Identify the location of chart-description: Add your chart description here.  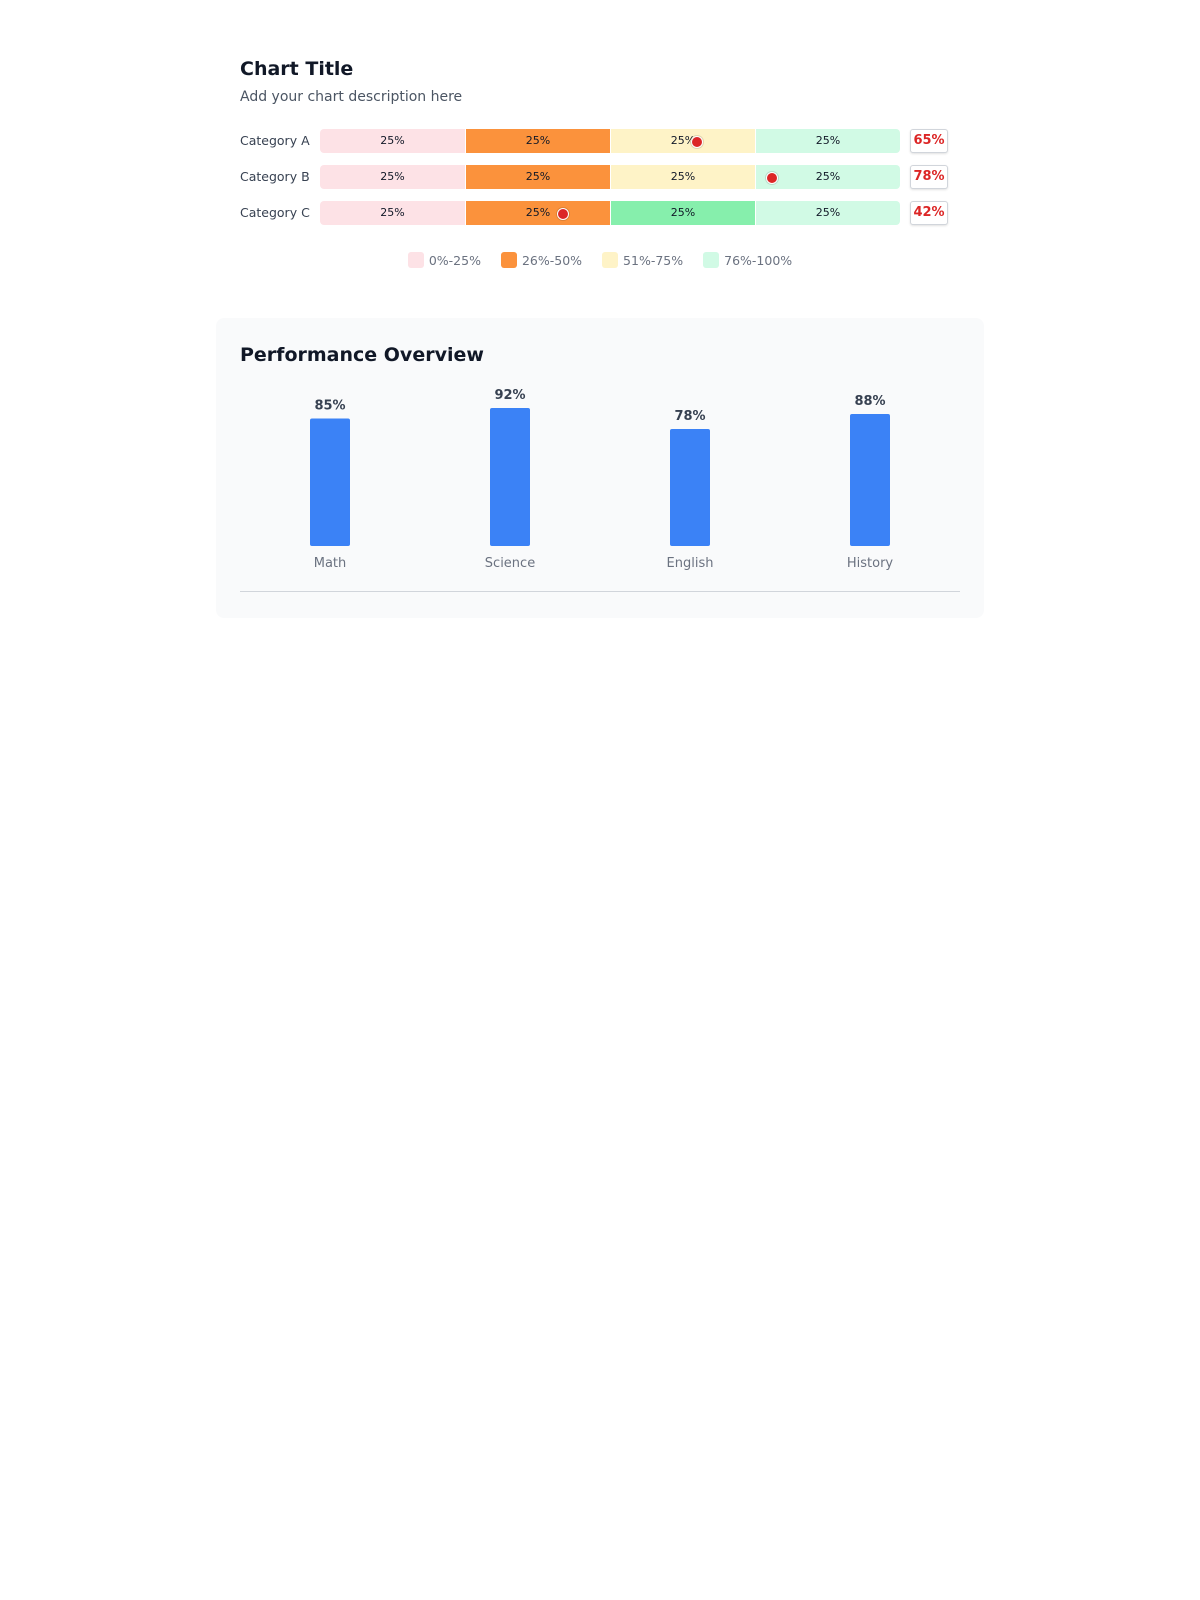
(351, 97).